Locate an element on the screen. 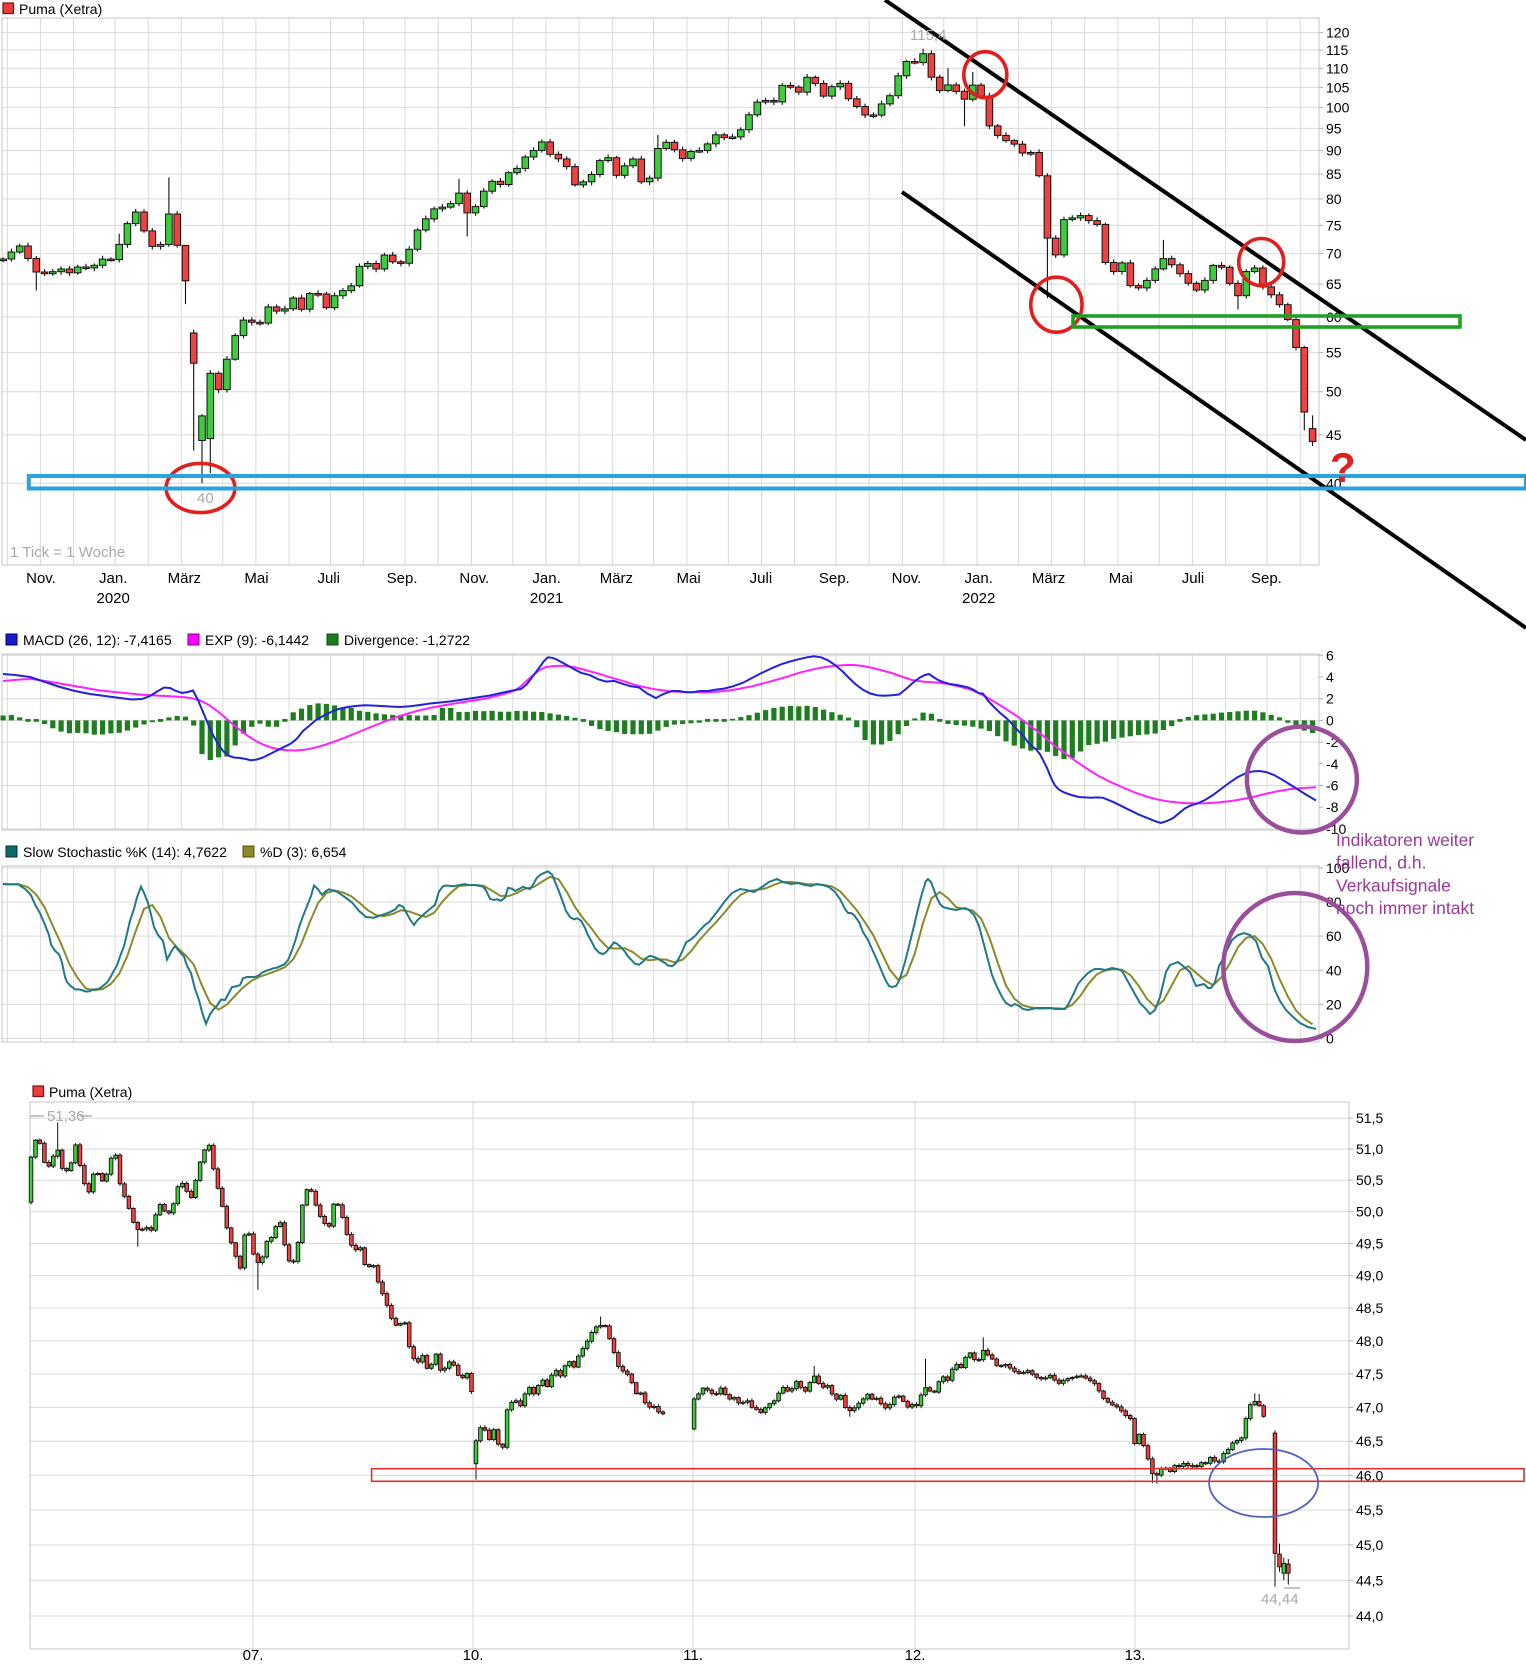  svg-text: 47,0 is located at coordinates (1369, 1407).